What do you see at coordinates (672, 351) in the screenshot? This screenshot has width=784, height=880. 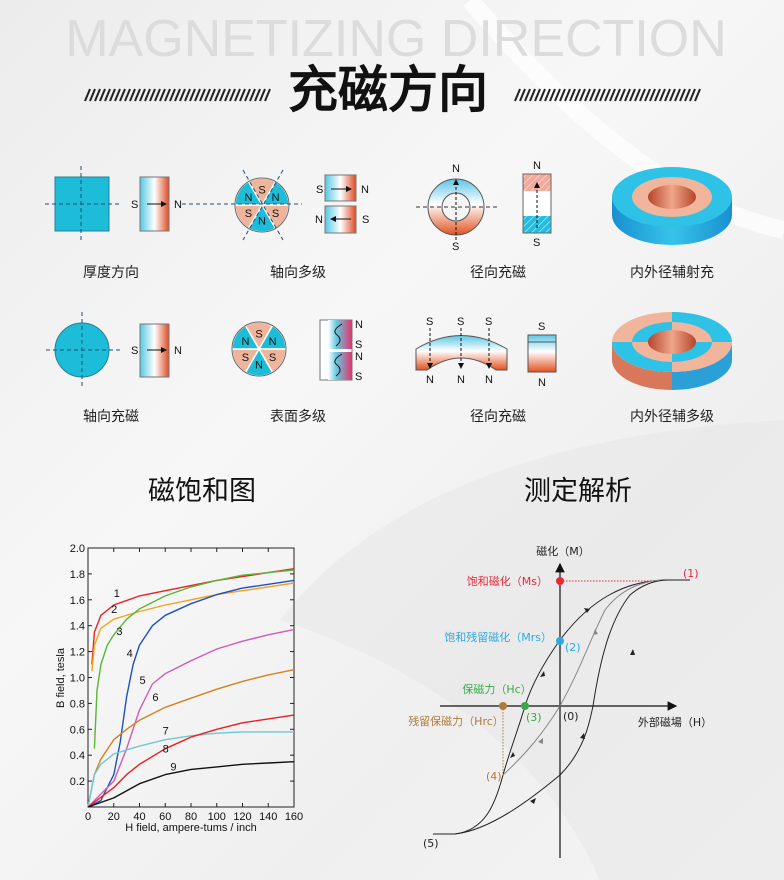 I see `icon-ring-multipole-3d` at bounding box center [672, 351].